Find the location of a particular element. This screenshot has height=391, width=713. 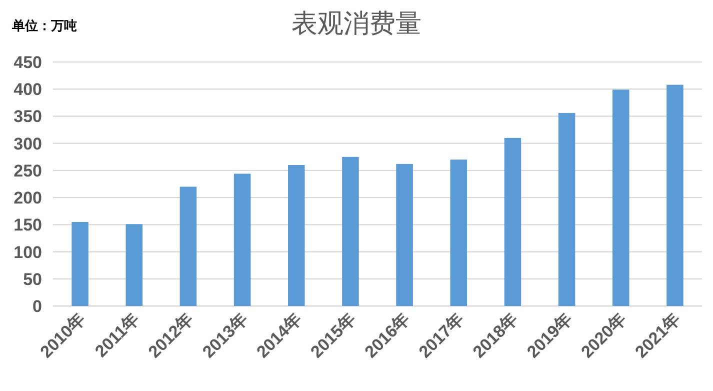

ytick: 350 is located at coordinates (28, 116).